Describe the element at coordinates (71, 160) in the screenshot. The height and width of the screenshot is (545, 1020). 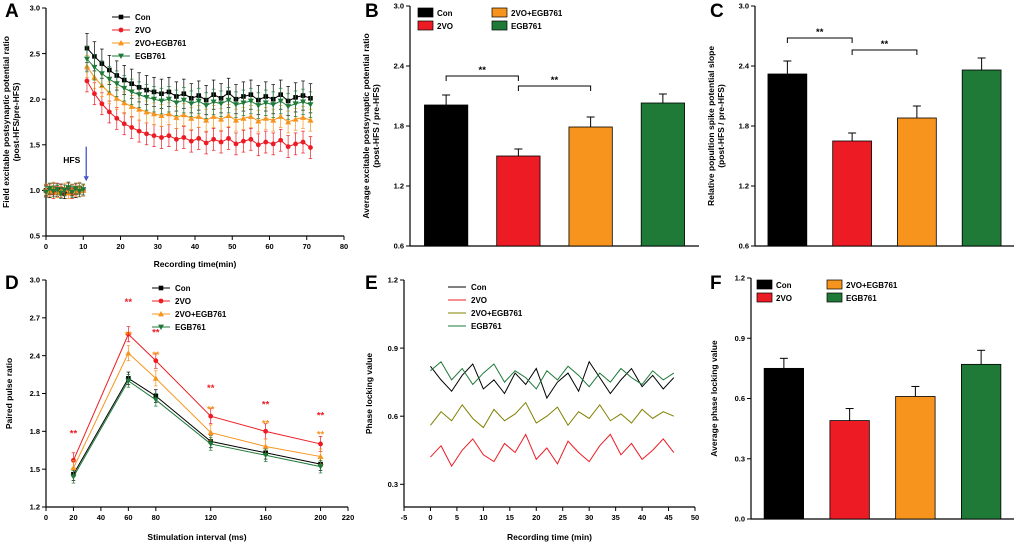
I see `svg-text: HFS` at that location.